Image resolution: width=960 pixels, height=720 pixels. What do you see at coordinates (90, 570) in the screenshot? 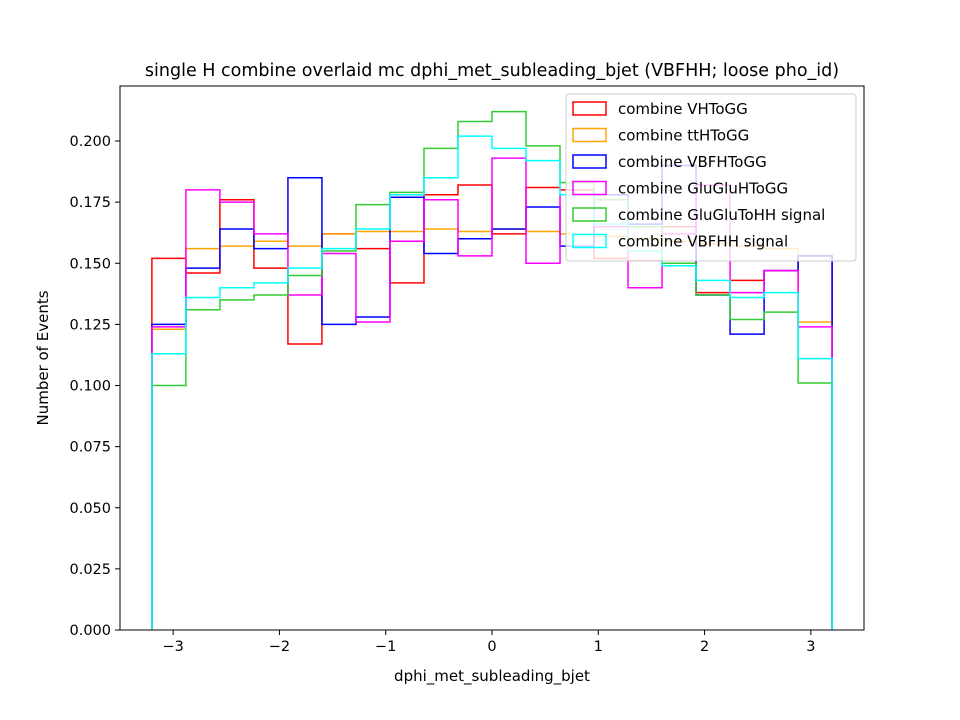
I see `y-tick-label: 0.025` at bounding box center [90, 570].